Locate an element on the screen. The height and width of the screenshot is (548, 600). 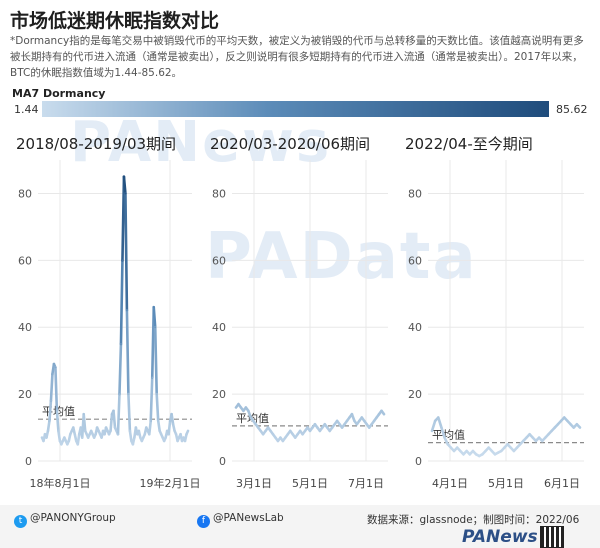
y-tick-label: 60 is located at coordinates (415, 260).